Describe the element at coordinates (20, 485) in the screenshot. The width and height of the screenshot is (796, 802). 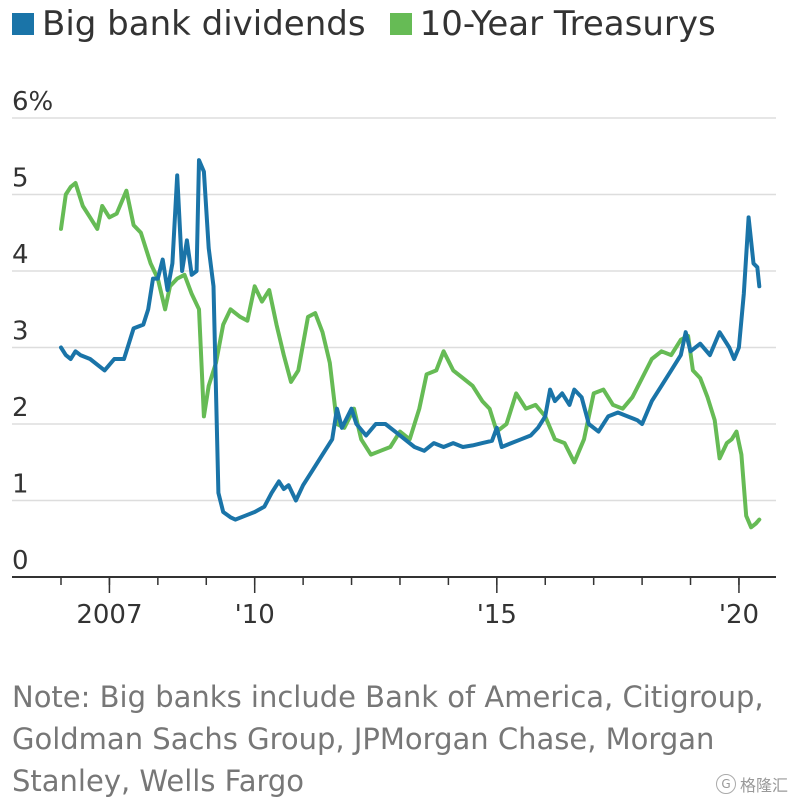
I see `y-tick-label: 1` at that location.